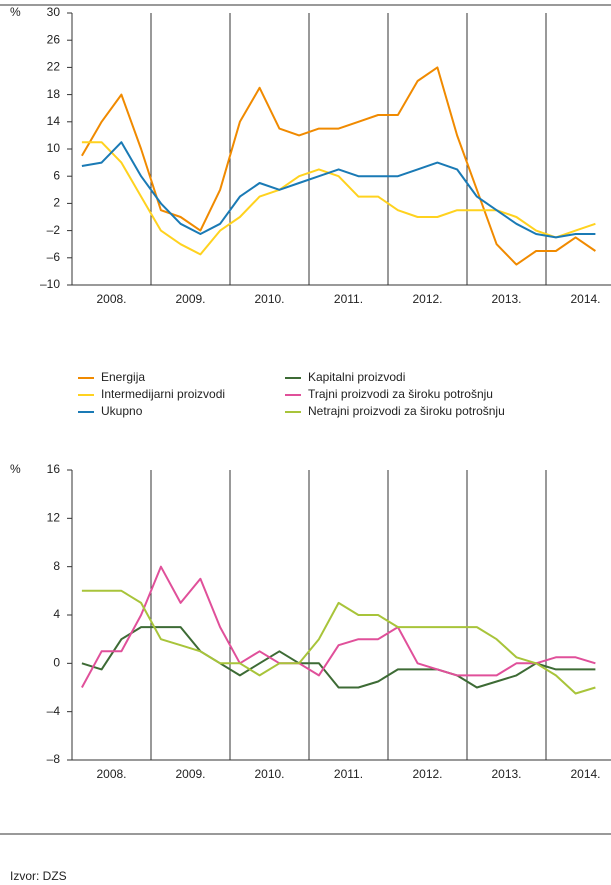 This screenshot has height=885, width=611. Describe the element at coordinates (50, 284) in the screenshot. I see `y-tick-label: –10` at that location.